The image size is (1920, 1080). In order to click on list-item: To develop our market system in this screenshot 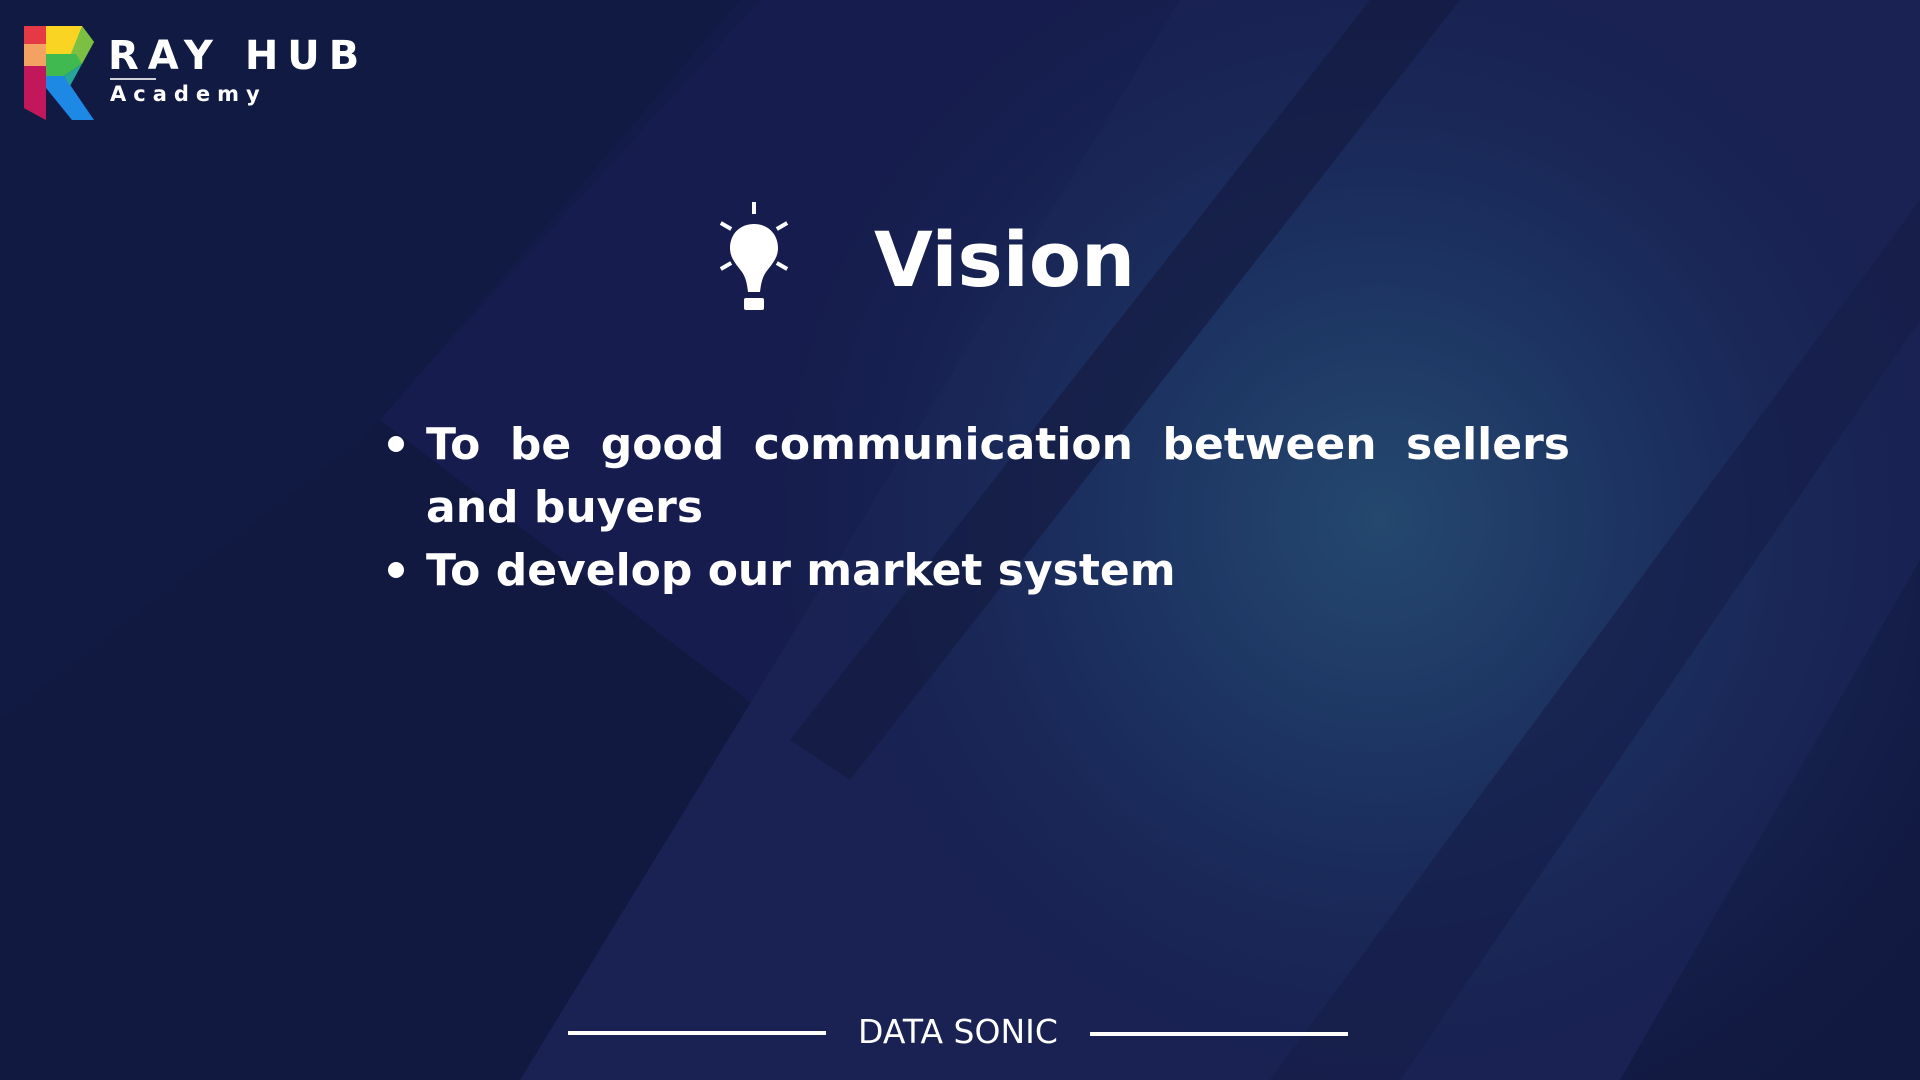, I will do `click(977, 570)`.